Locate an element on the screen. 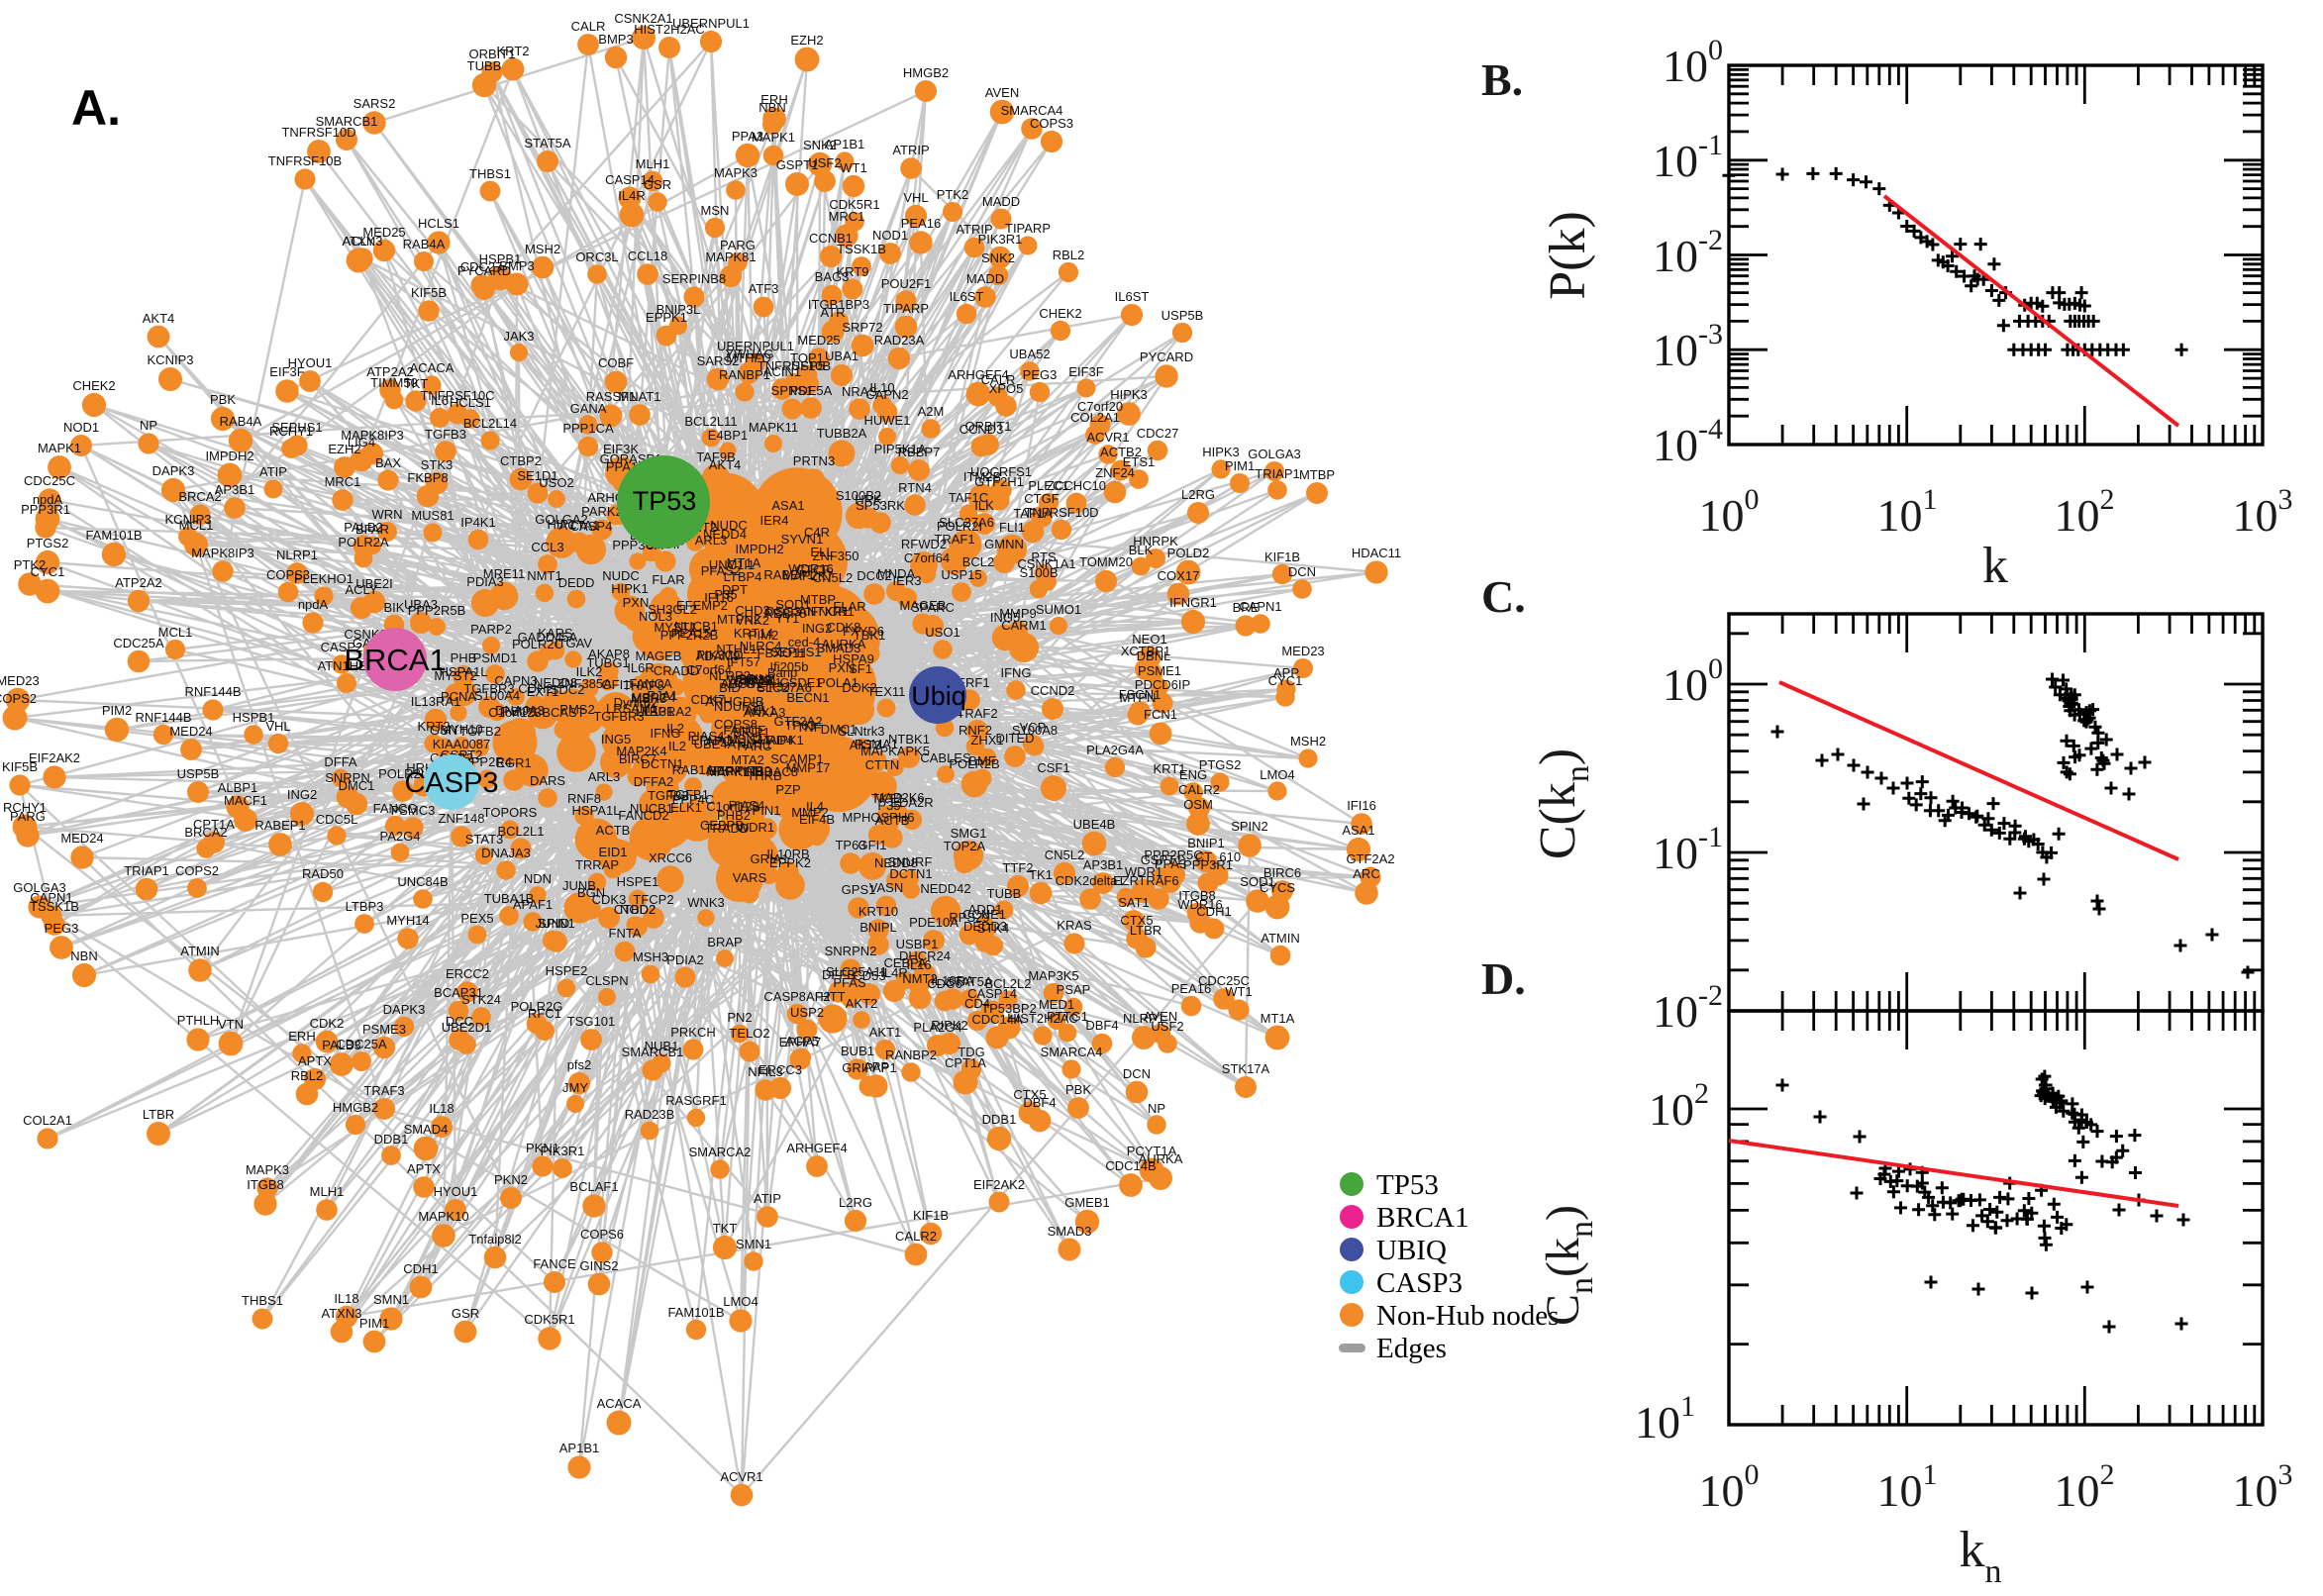  svg-text: PPP3R1 is located at coordinates (1208, 864).